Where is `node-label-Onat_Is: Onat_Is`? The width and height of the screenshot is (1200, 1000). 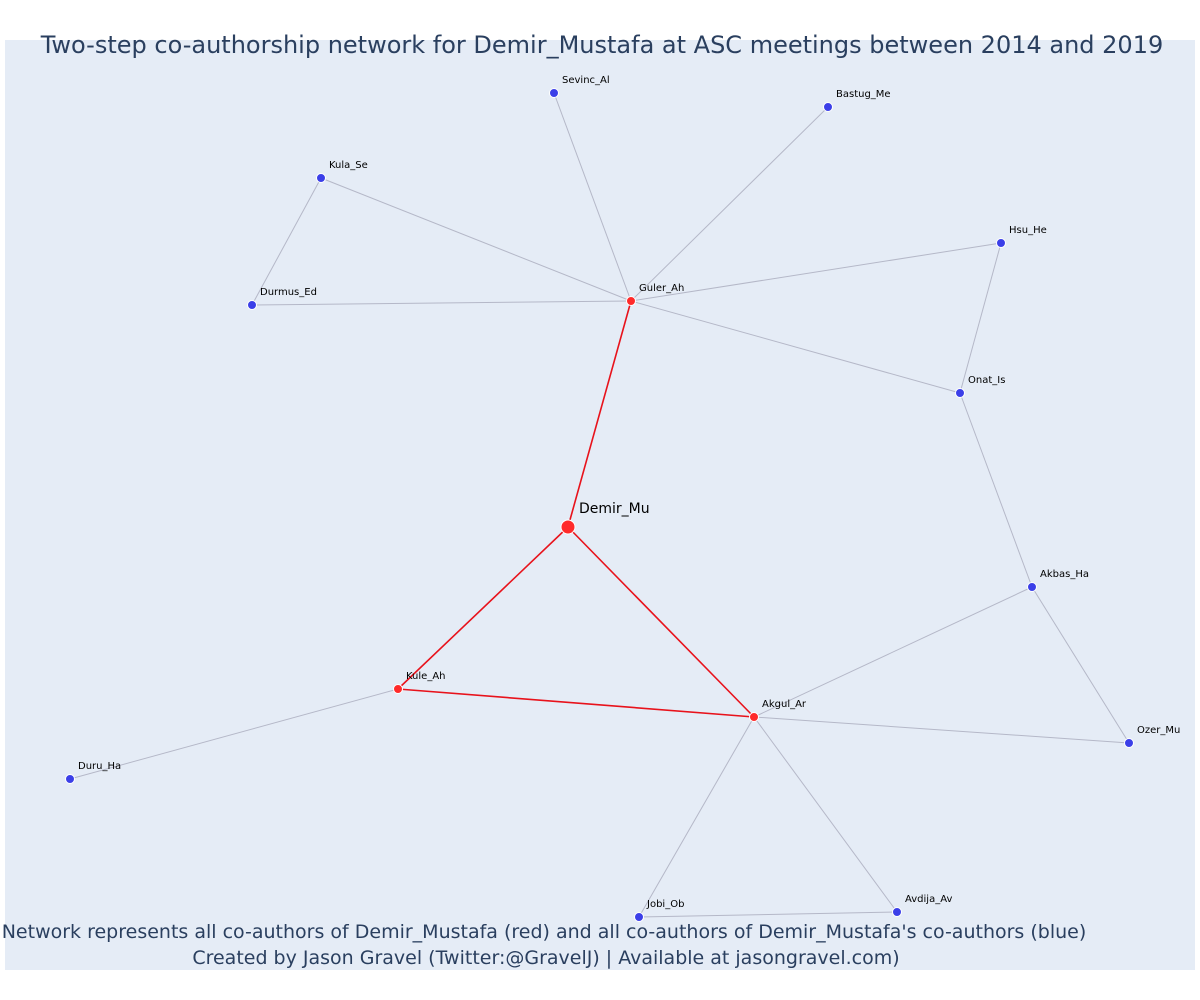
node-label-Onat_Is: Onat_Is is located at coordinates (986, 380).